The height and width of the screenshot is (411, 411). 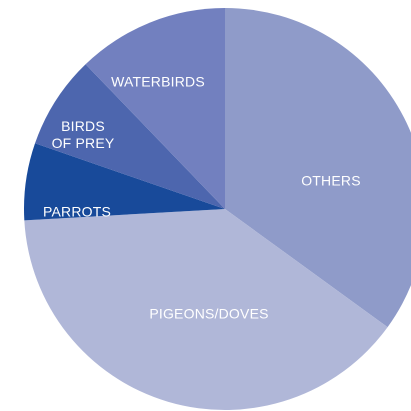 I want to click on slice-label-parrots: PARROTS, so click(x=77, y=212).